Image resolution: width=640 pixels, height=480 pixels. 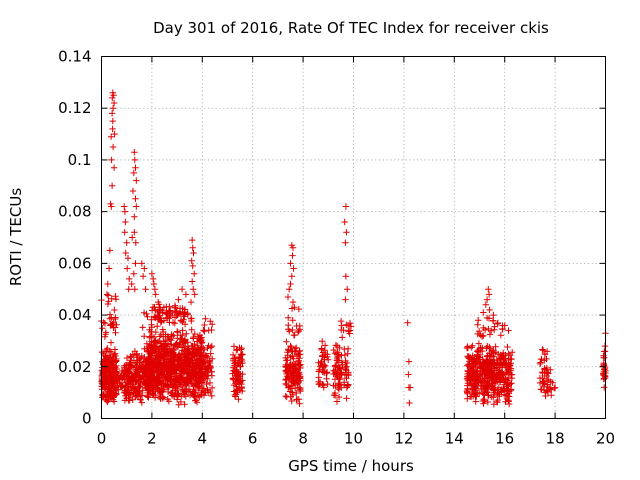 What do you see at coordinates (87, 419) in the screenshot?
I see `y-tick-label: 0` at bounding box center [87, 419].